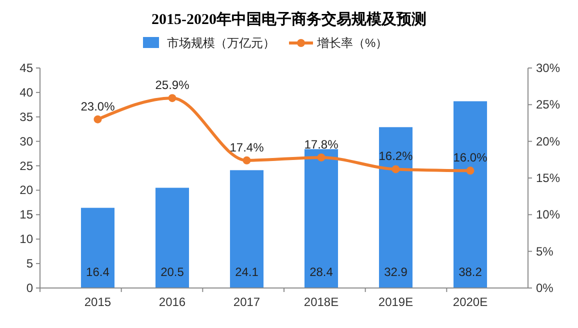 This screenshot has height=328, width=578. What do you see at coordinates (98, 302) in the screenshot?
I see `x-tick-label: 2015` at bounding box center [98, 302].